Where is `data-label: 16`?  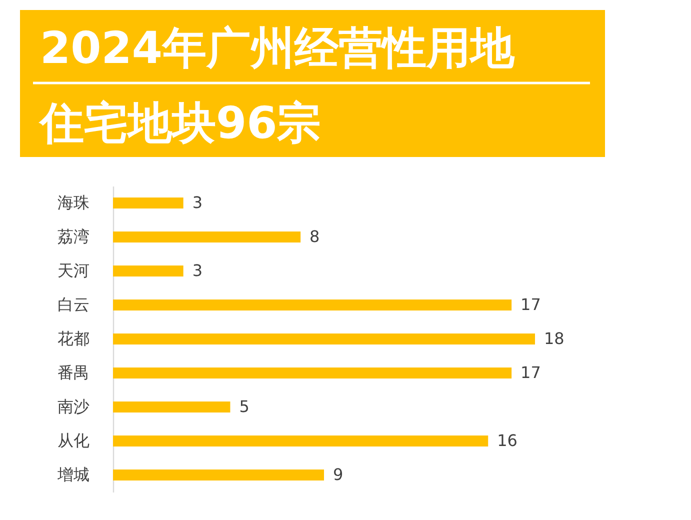
data-label: 16 is located at coordinates (507, 440).